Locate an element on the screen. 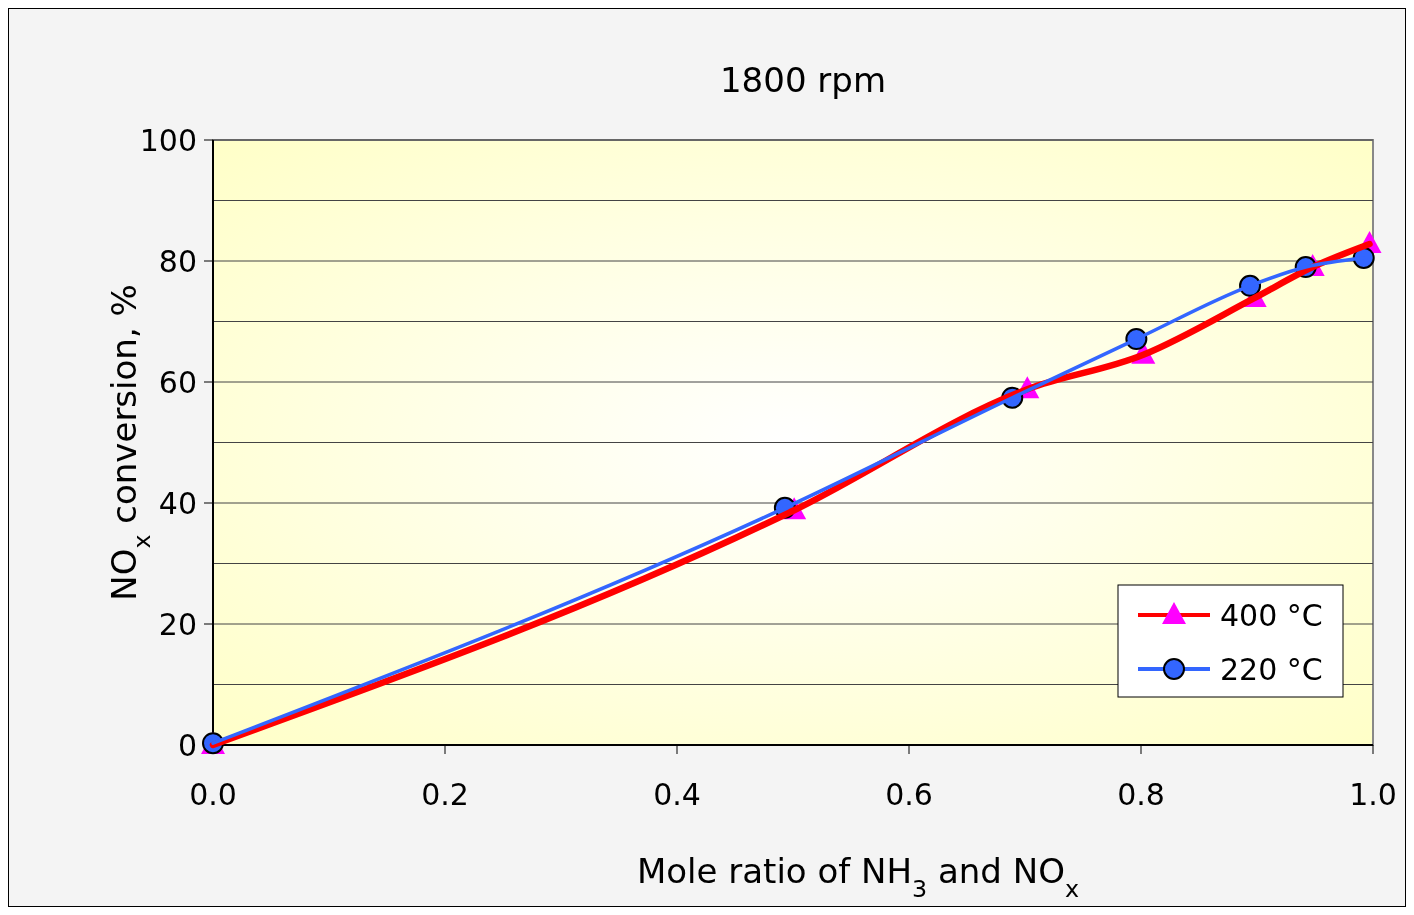 Image resolution: width=1414 pixels, height=915 pixels. chart-title: 1800 rpm is located at coordinates (803, 80).